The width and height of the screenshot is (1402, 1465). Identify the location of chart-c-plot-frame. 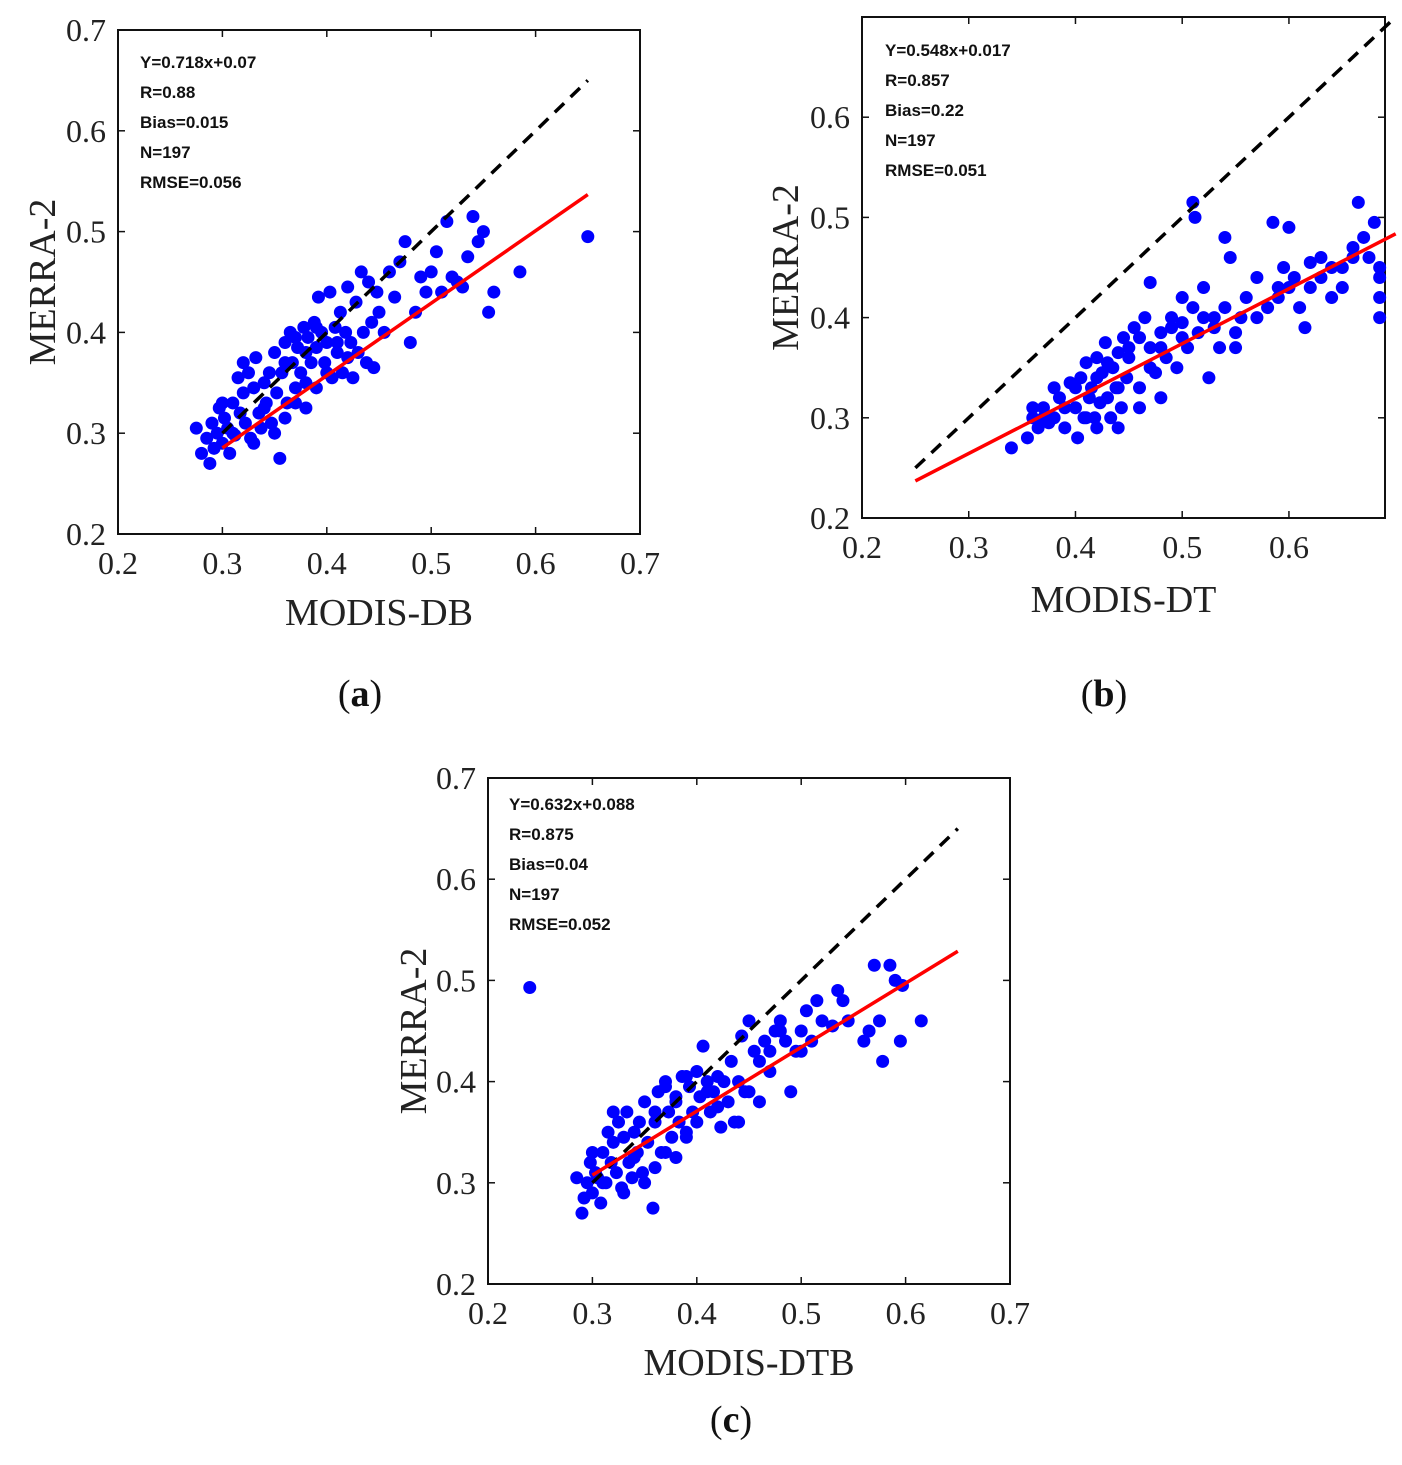
(749, 1031).